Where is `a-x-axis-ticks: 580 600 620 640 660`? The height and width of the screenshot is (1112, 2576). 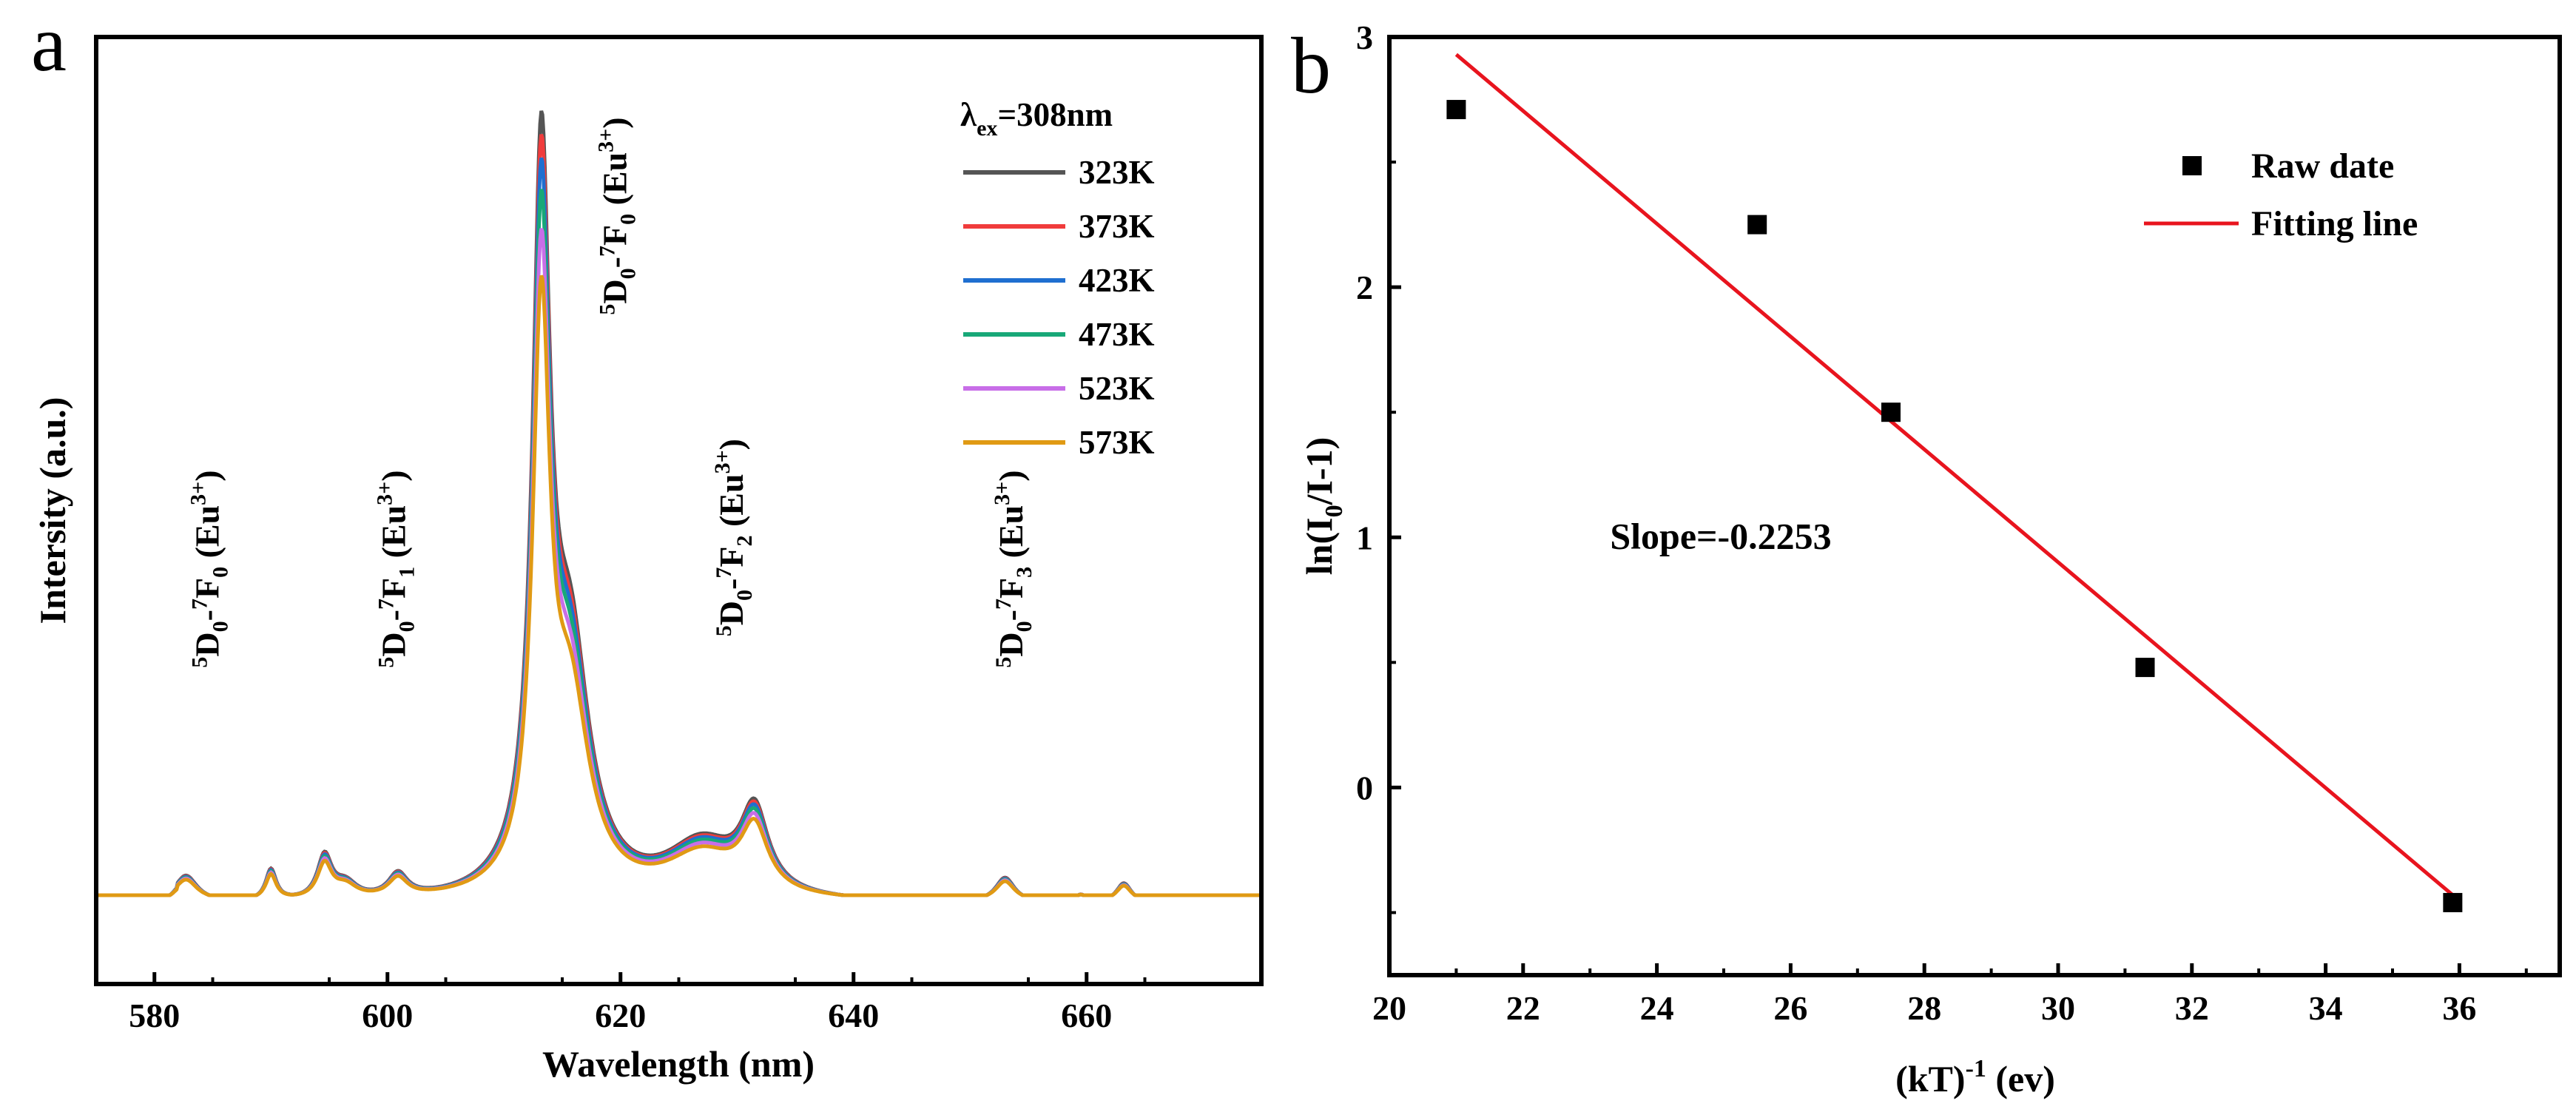
a-x-axis-ticks: 580 600 620 640 660 is located at coordinates (638, 1003).